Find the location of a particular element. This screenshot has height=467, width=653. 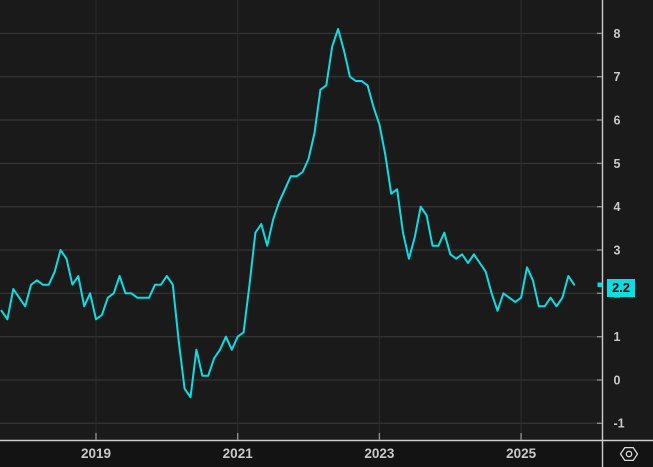

svg-text: 0 is located at coordinates (617, 380).